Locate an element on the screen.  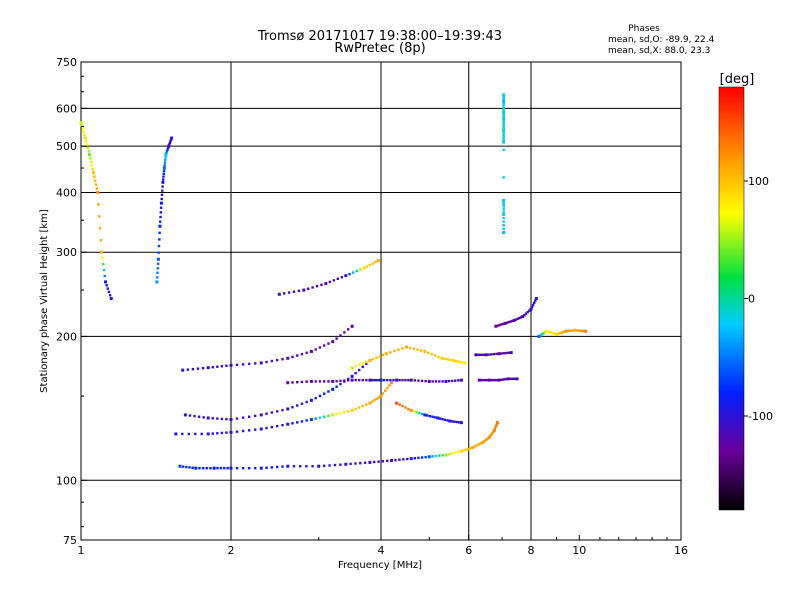
y-axis-ticks: 75 100 200 300 400 500 600 750 is located at coordinates (71, 301).